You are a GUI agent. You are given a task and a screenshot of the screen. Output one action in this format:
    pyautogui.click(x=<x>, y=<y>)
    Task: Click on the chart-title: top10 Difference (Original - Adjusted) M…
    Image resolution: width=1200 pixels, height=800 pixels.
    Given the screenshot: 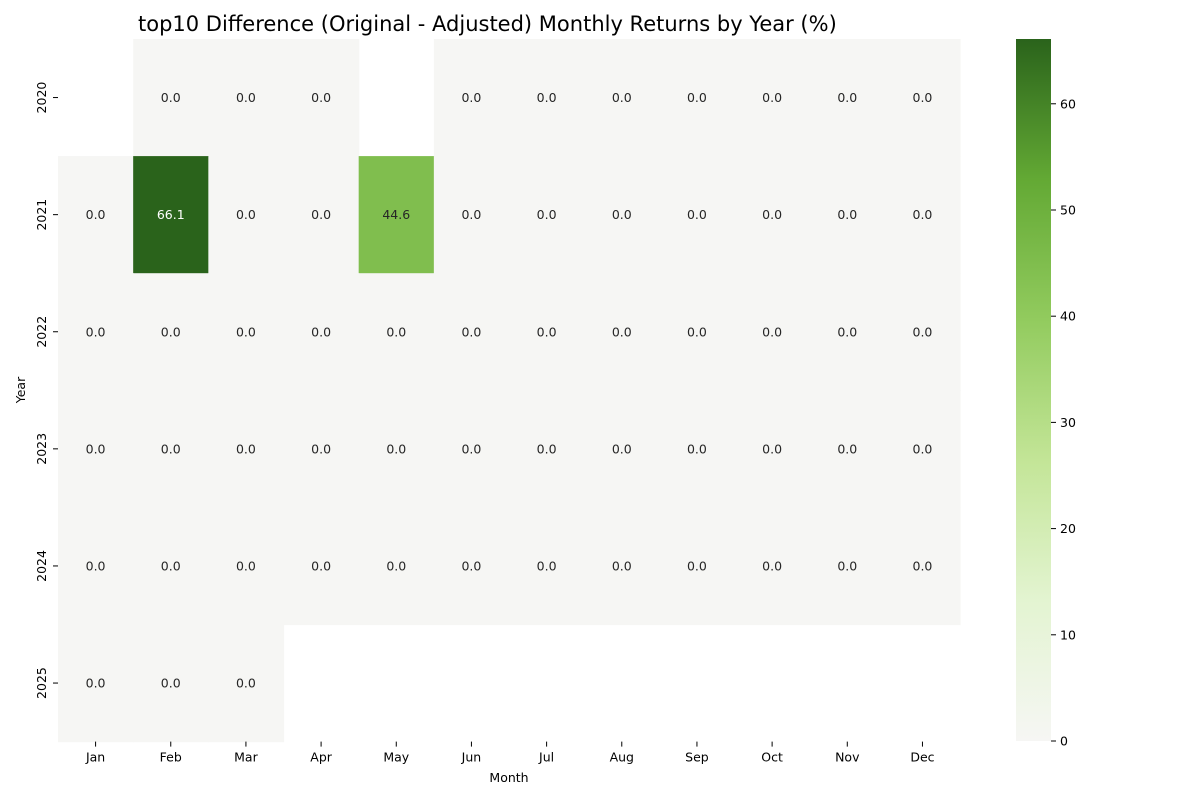 What is the action you would take?
    pyautogui.click(x=487, y=24)
    